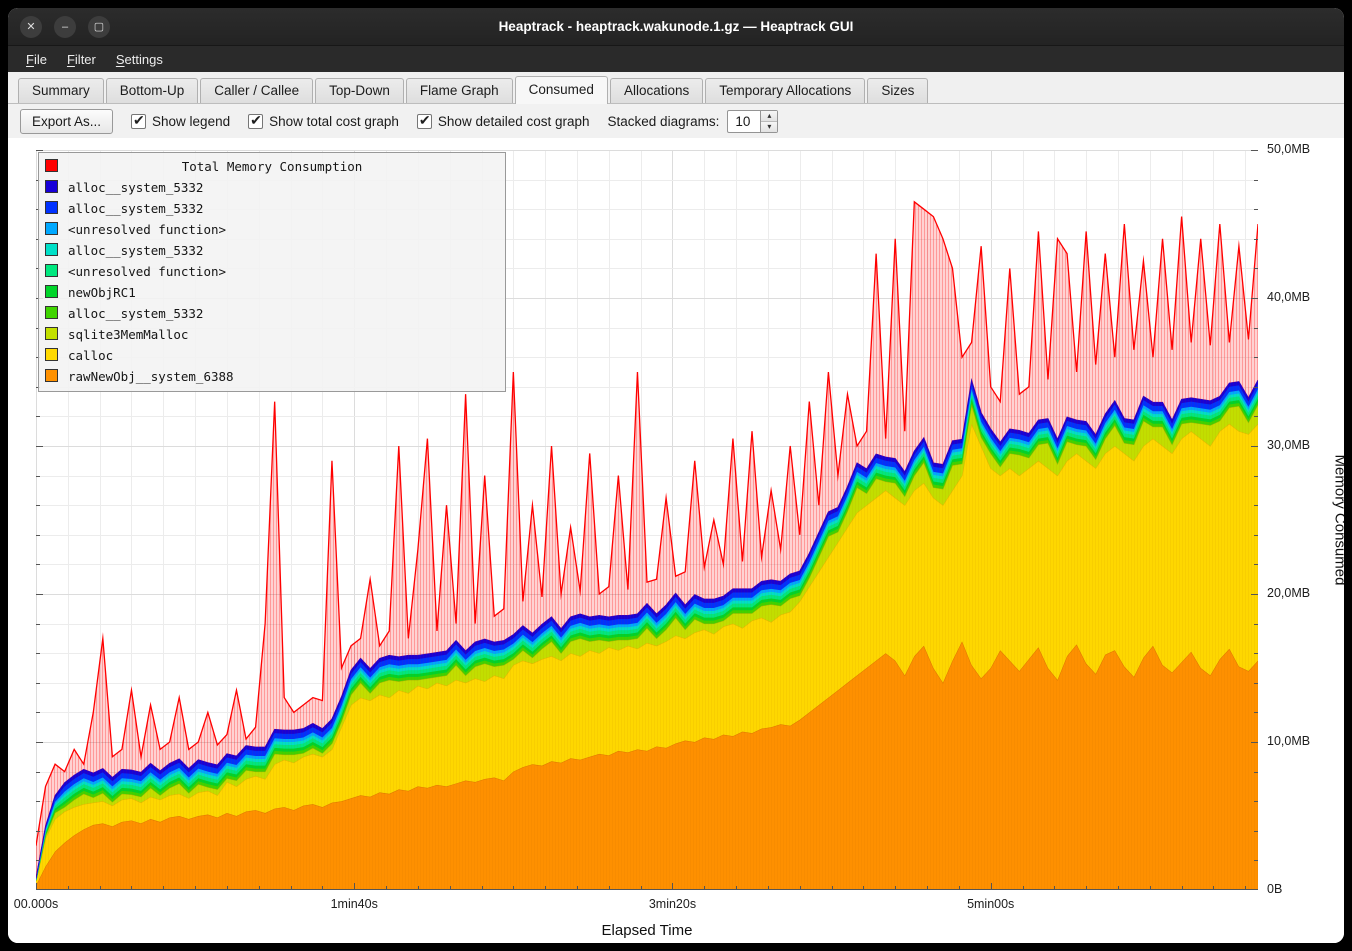  I want to click on checkbox-show-legend: Show legend, so click(181, 120).